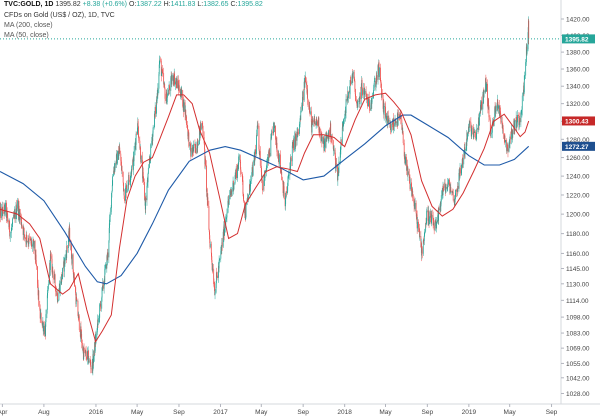 The height and width of the screenshot is (419, 600). What do you see at coordinates (577, 301) in the screenshot?
I see `y-tick-label: 1114.00` at bounding box center [577, 301].